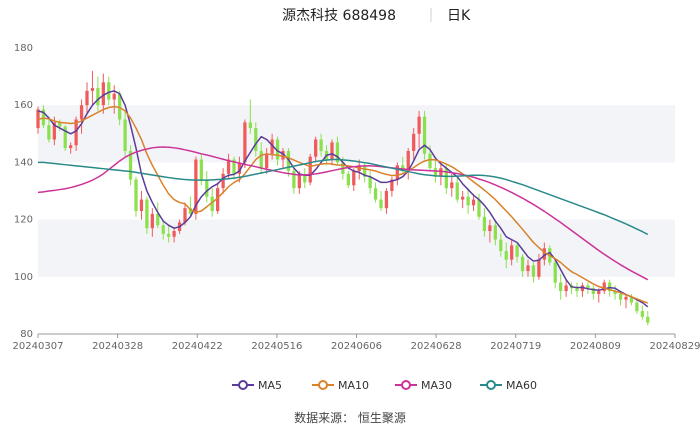 This screenshot has height=427, width=700. What do you see at coordinates (521, 385) in the screenshot?
I see `legend-label: MA60` at bounding box center [521, 385].